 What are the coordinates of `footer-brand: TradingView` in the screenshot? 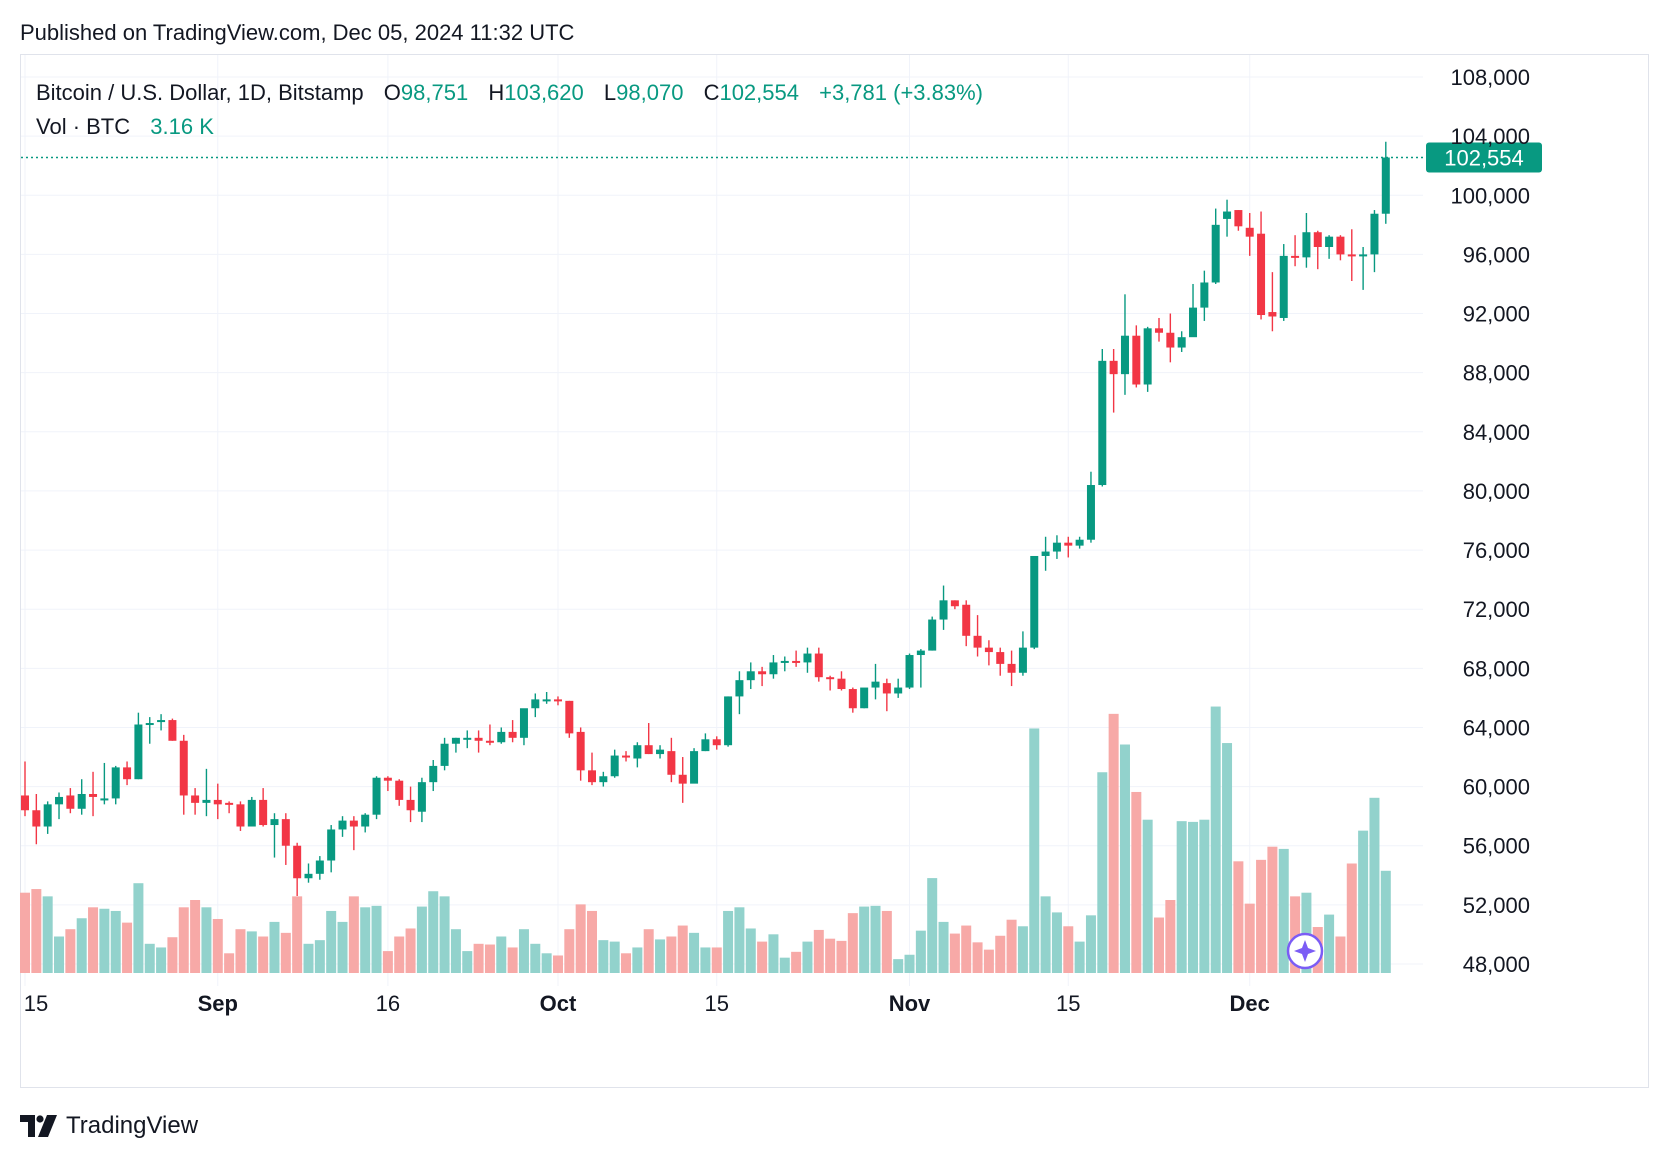 It's located at (109, 1126).